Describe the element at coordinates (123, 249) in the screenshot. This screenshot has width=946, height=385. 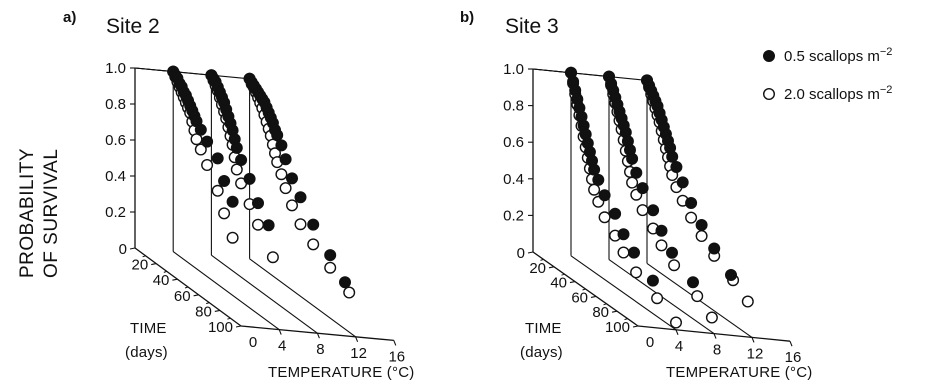
I see `time-tick-label: 0` at that location.